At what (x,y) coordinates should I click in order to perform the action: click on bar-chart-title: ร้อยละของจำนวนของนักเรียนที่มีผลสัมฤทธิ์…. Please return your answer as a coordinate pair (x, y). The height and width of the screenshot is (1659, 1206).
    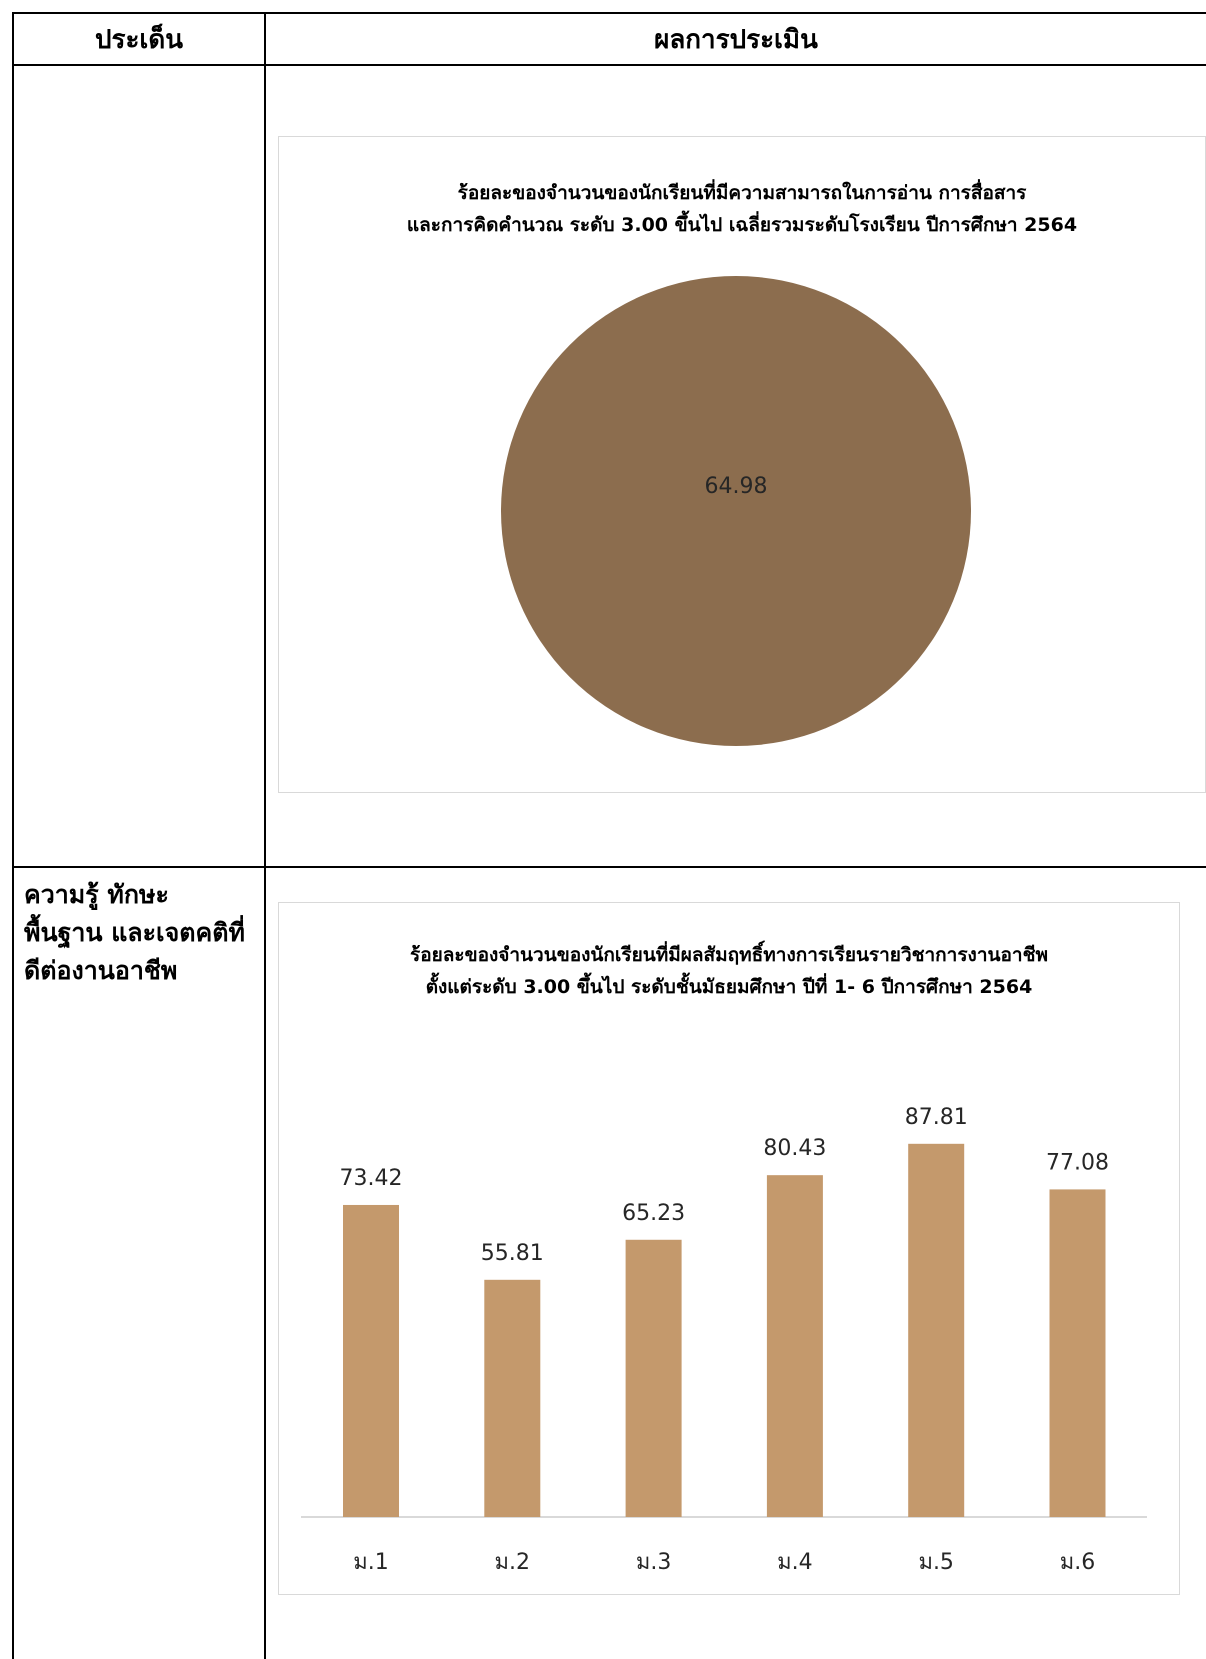
    Looking at the image, I should click on (729, 971).